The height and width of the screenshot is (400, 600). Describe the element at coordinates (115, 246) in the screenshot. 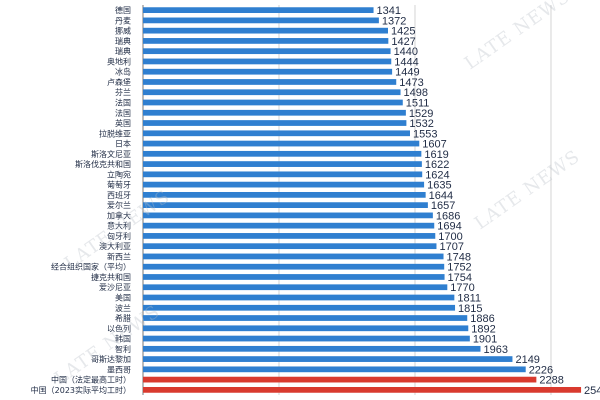

I see `category-label: 澳大利亚` at that location.